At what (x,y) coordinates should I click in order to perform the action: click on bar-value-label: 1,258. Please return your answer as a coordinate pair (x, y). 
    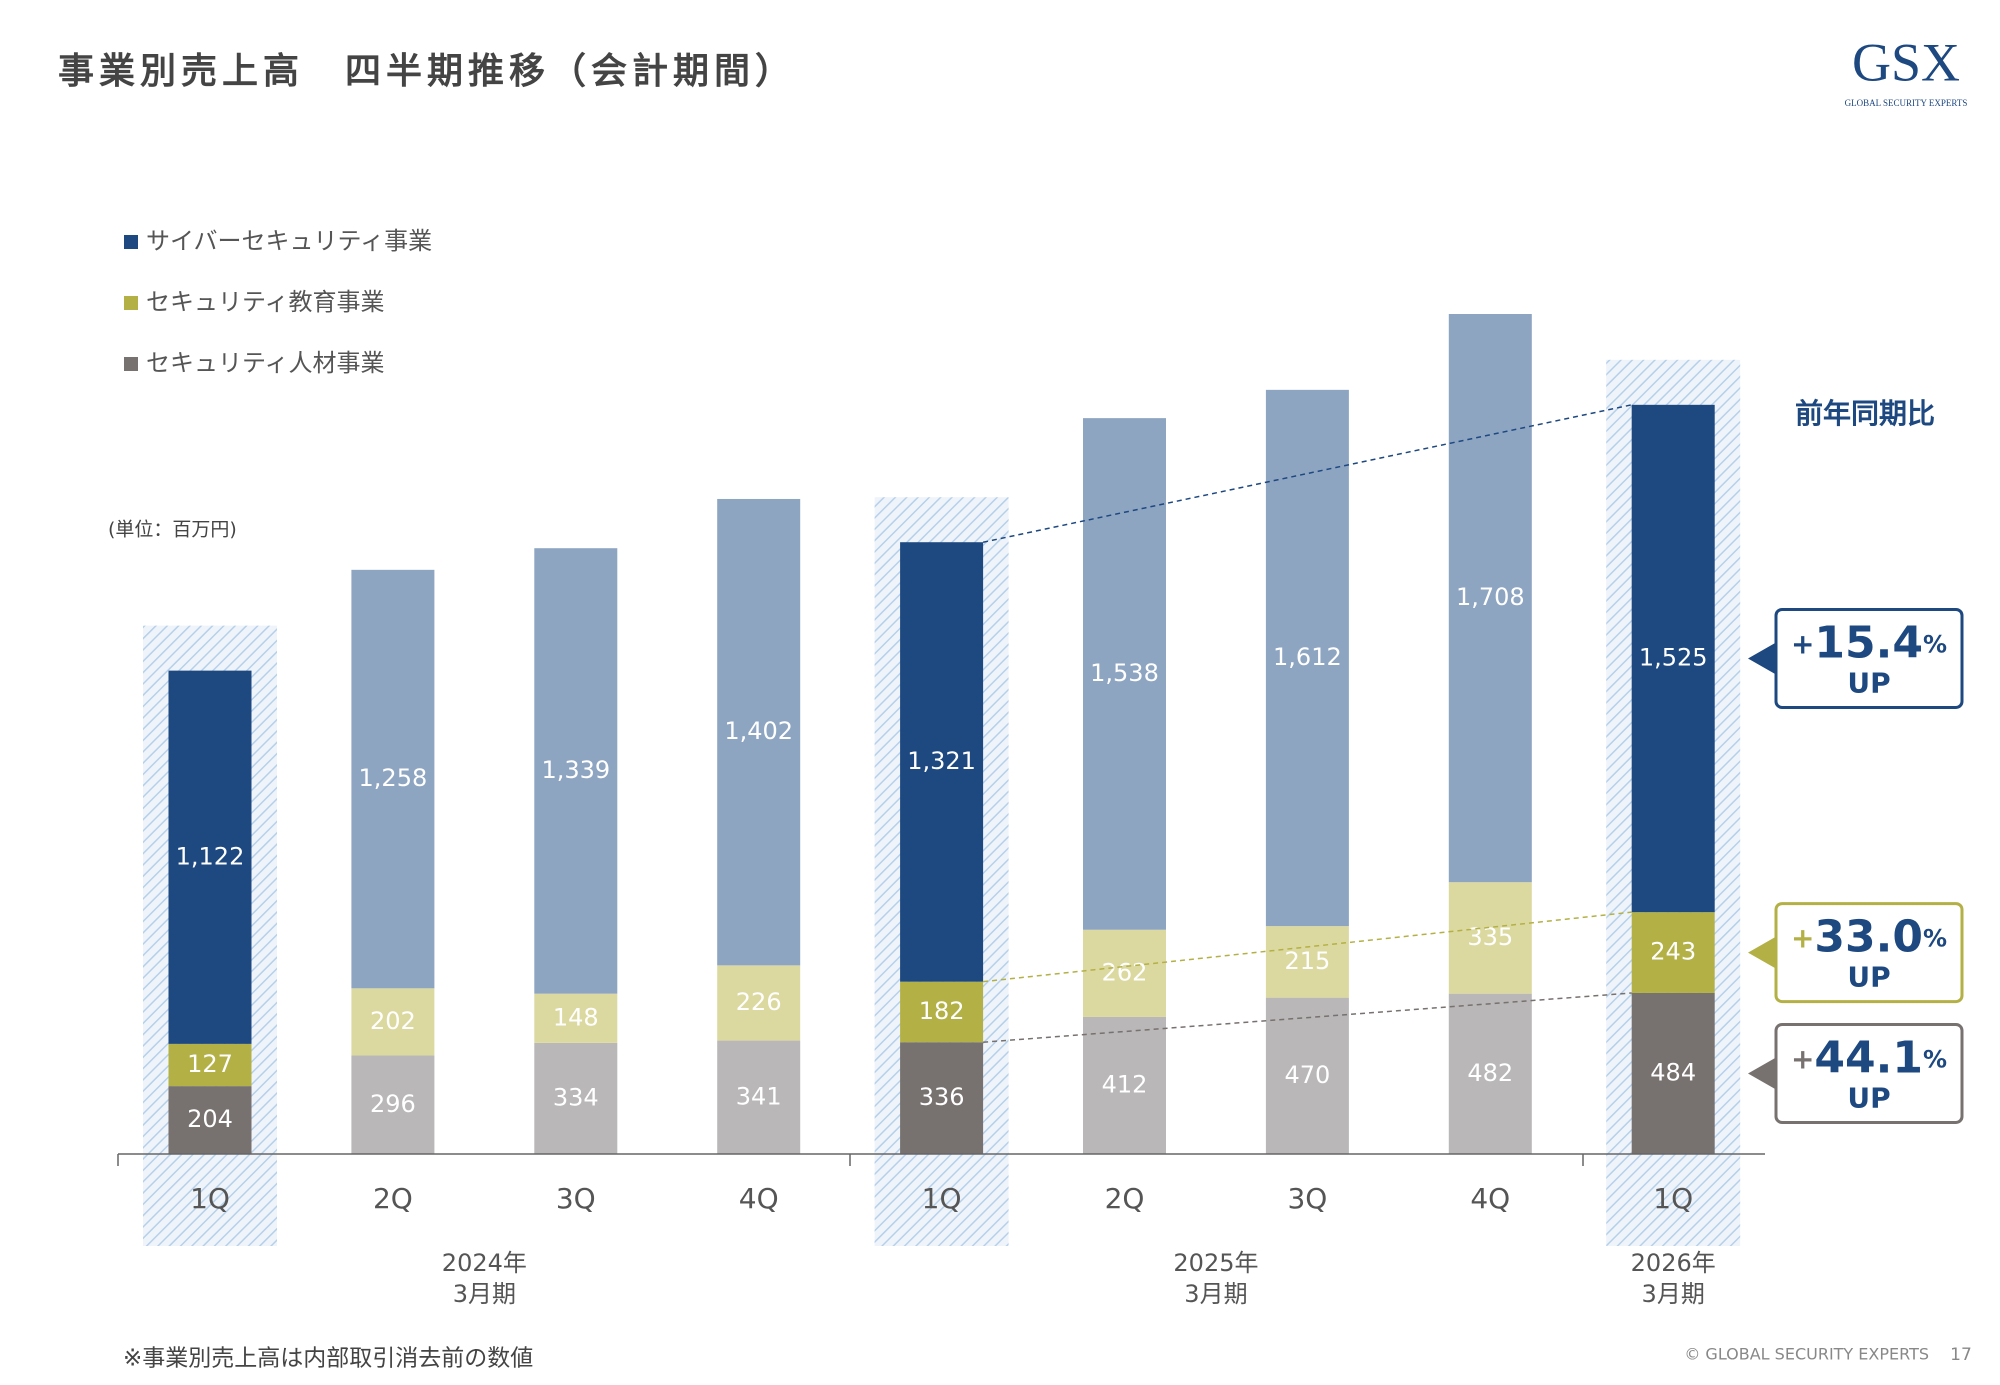
    Looking at the image, I should click on (393, 778).